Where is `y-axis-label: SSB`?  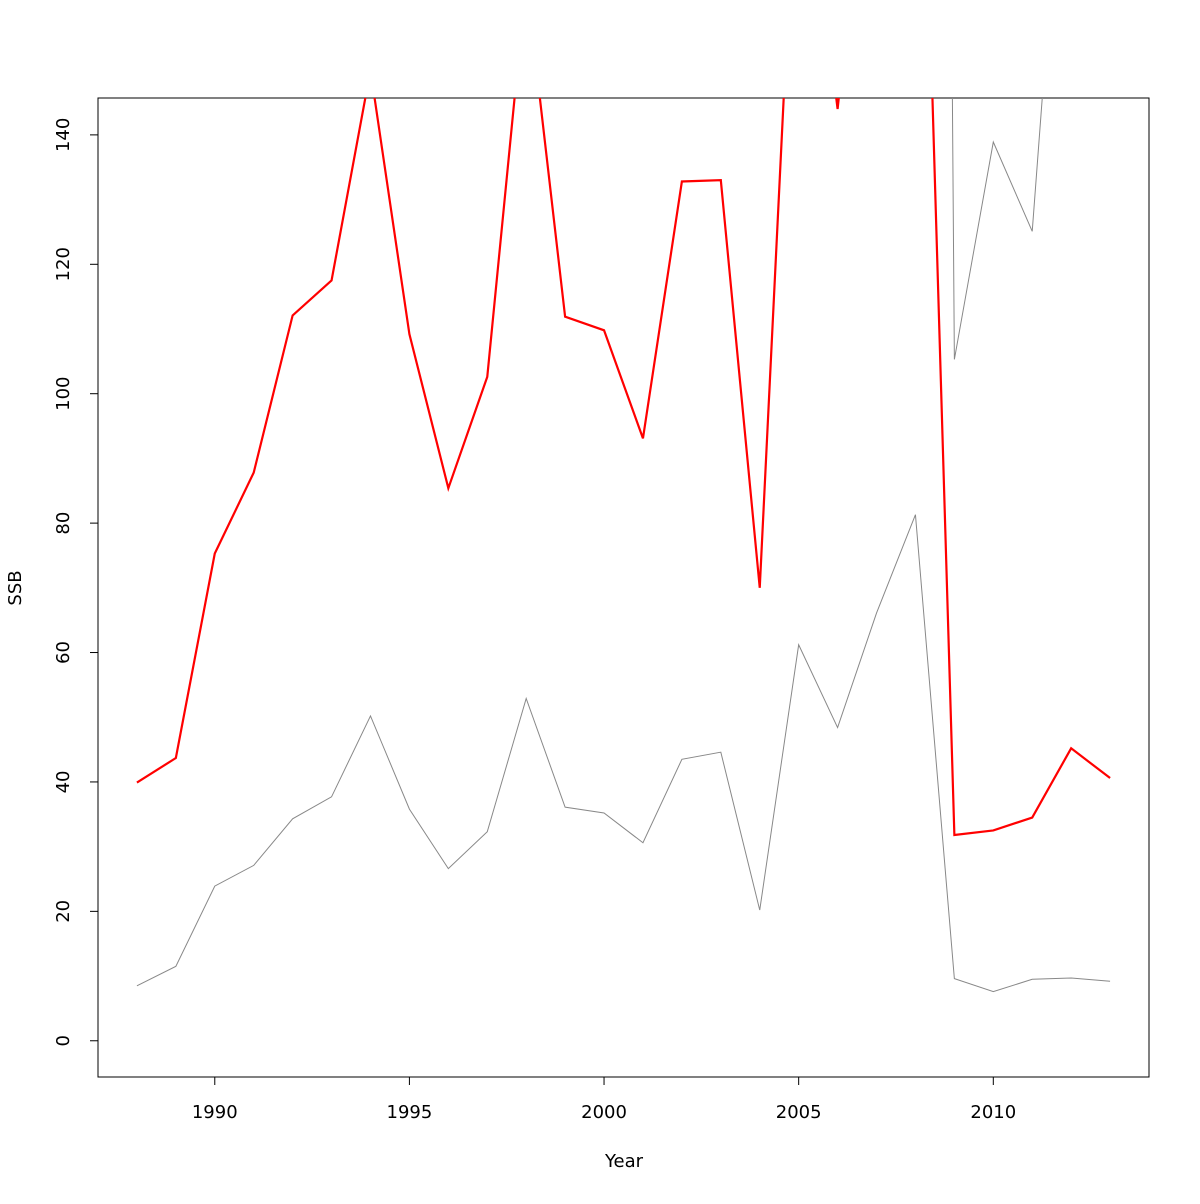 y-axis-label: SSB is located at coordinates (15, 587).